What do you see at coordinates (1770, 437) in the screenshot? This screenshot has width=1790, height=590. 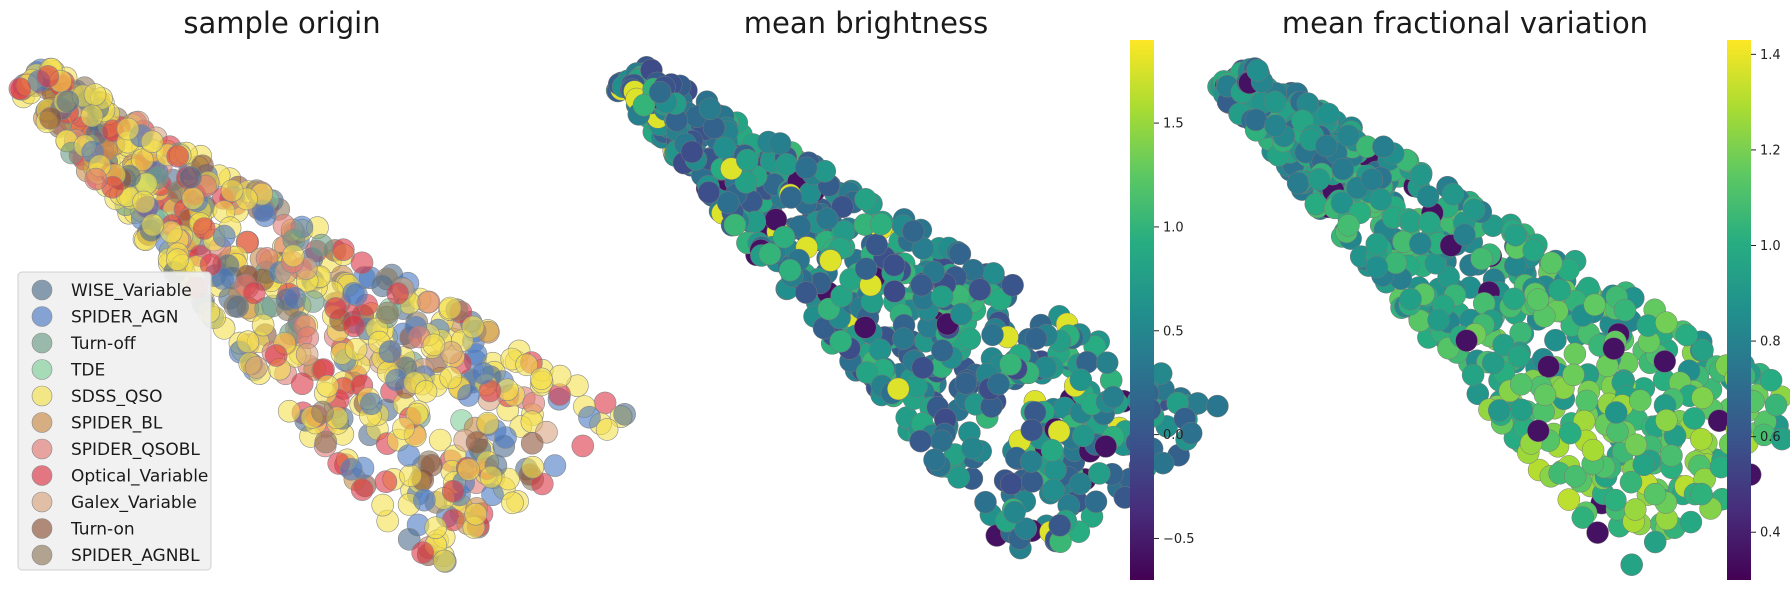 I see `colorbar-tick-label: 0.6` at bounding box center [1770, 437].